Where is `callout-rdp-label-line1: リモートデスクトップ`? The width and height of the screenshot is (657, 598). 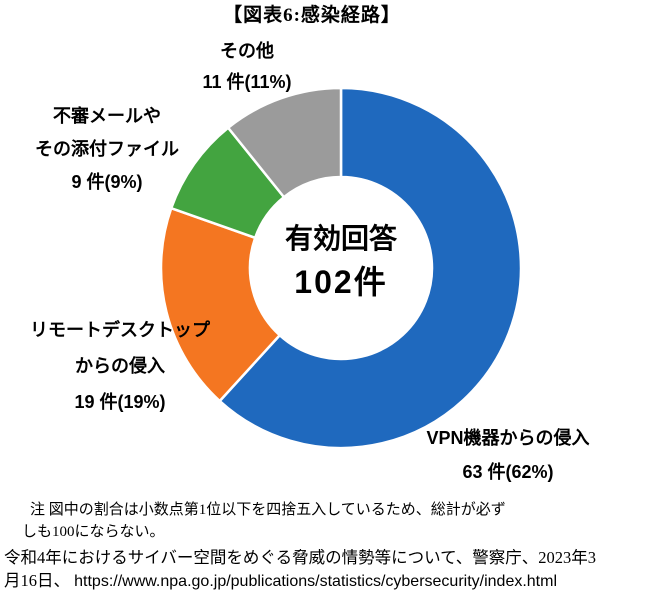 callout-rdp-label-line1: リモートデスクトップ is located at coordinates (120, 330).